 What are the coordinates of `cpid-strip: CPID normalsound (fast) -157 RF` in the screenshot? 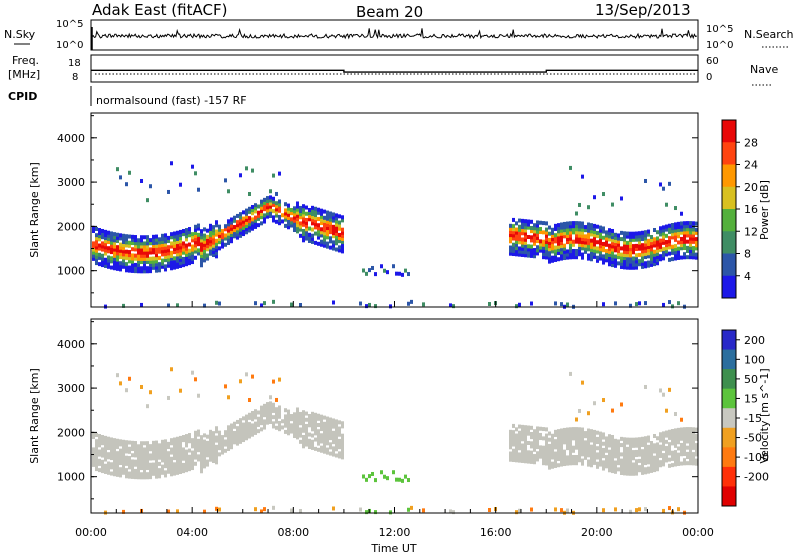 It's located at (127, 96).